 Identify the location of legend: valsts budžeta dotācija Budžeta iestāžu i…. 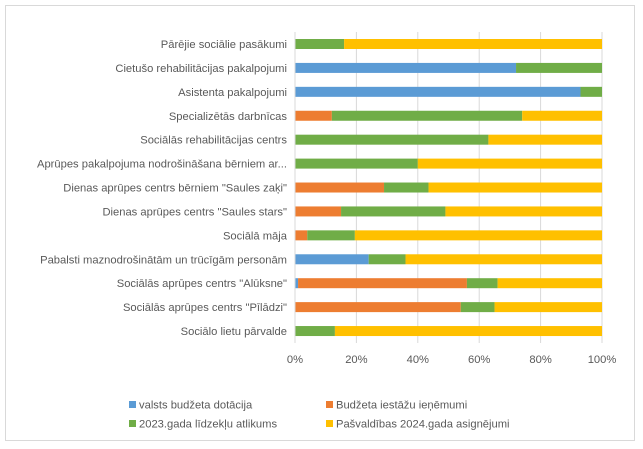
(319, 415).